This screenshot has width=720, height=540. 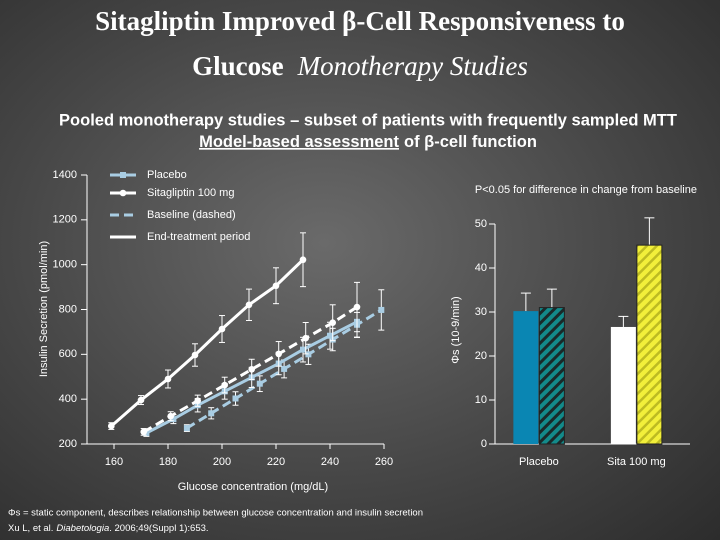 I want to click on series-line, so click(x=207, y=343).